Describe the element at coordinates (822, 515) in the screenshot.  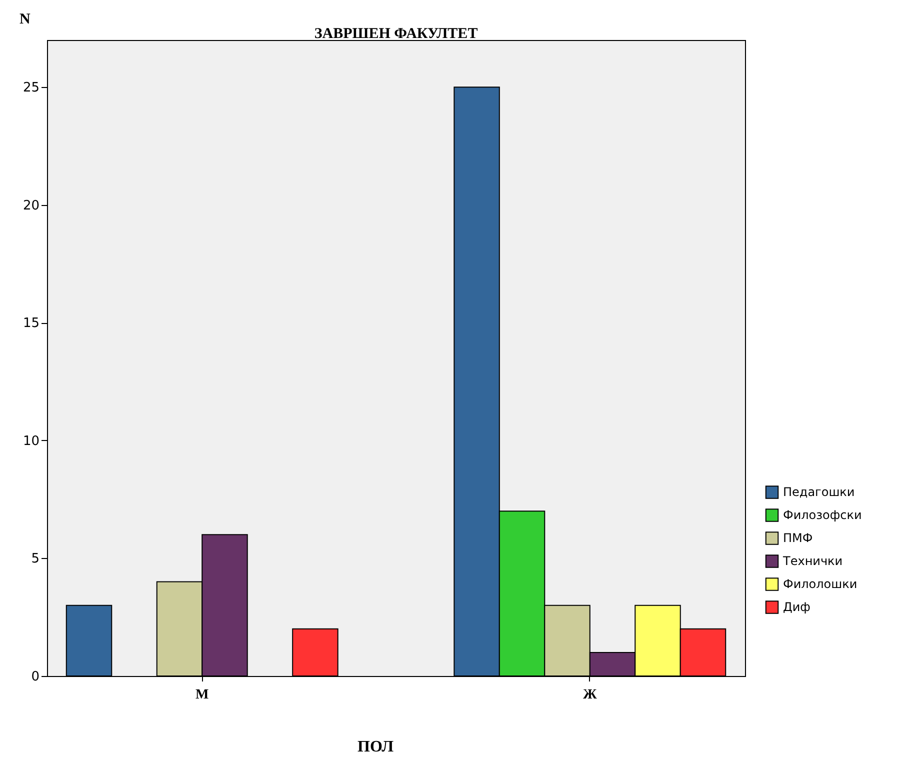
I see `legend-label: Филозофски` at that location.